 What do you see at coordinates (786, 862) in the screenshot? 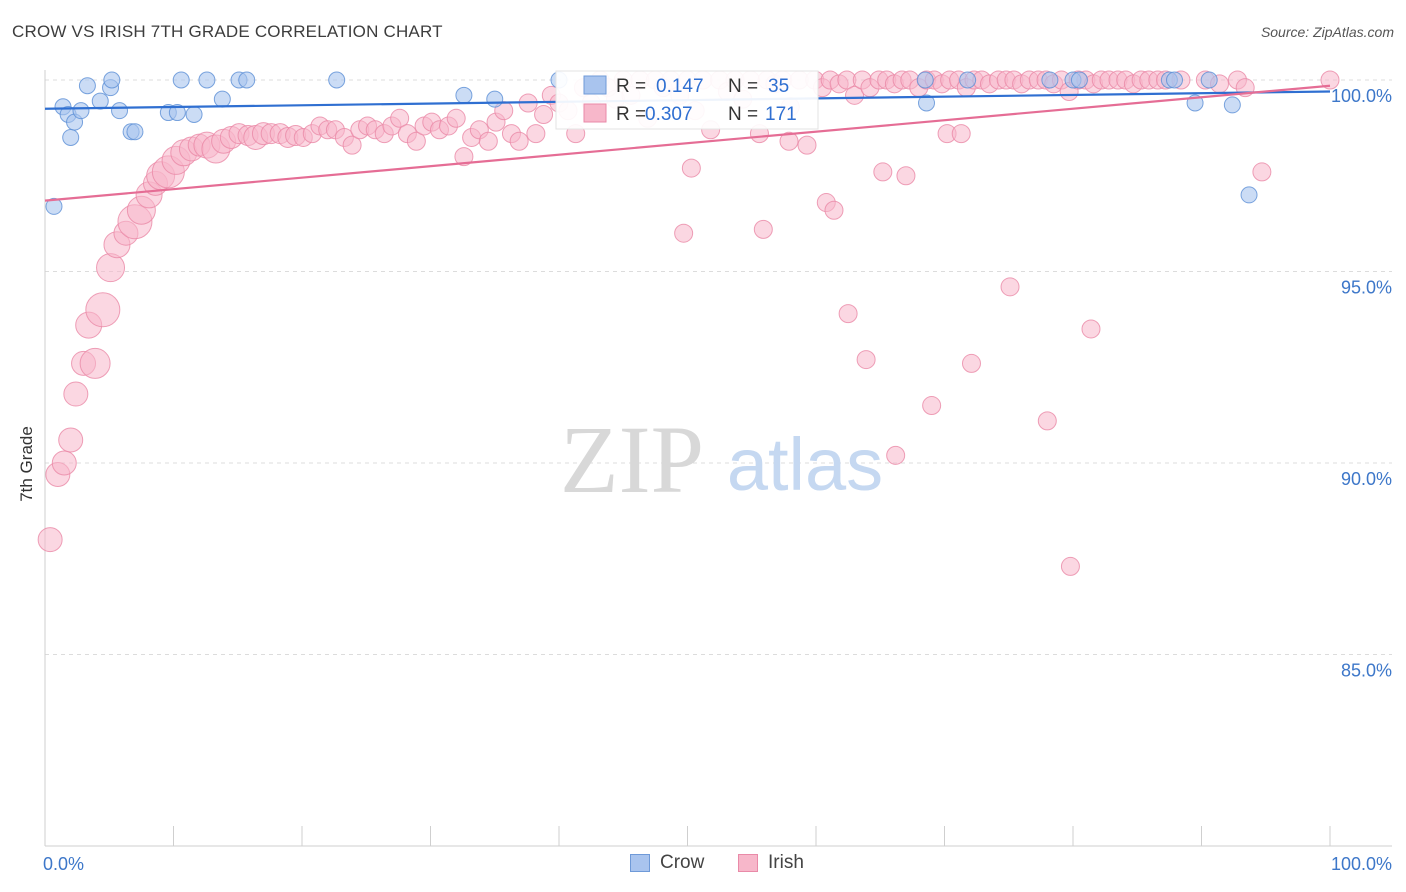
I see `legend-label-irish: Irish` at bounding box center [786, 862].